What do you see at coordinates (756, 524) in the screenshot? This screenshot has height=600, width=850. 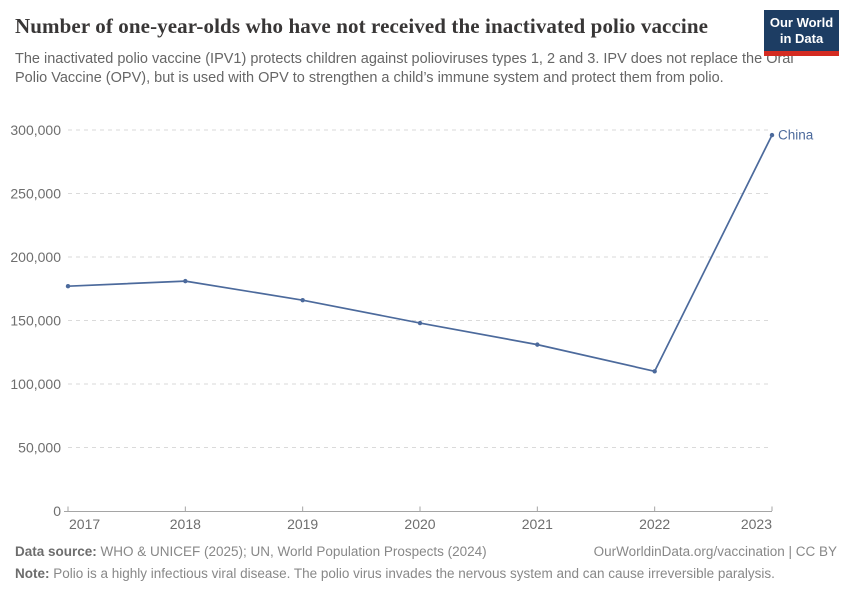 I see `x-tick-label: 2023` at bounding box center [756, 524].